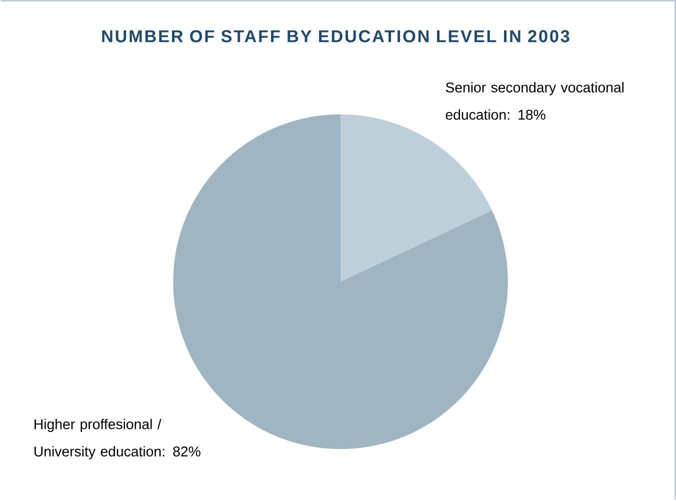 This screenshot has width=676, height=501. I want to click on chart-title: NUMBER OF STAFF BY EDUCATION LEVEL IN 2003, so click(336, 36).